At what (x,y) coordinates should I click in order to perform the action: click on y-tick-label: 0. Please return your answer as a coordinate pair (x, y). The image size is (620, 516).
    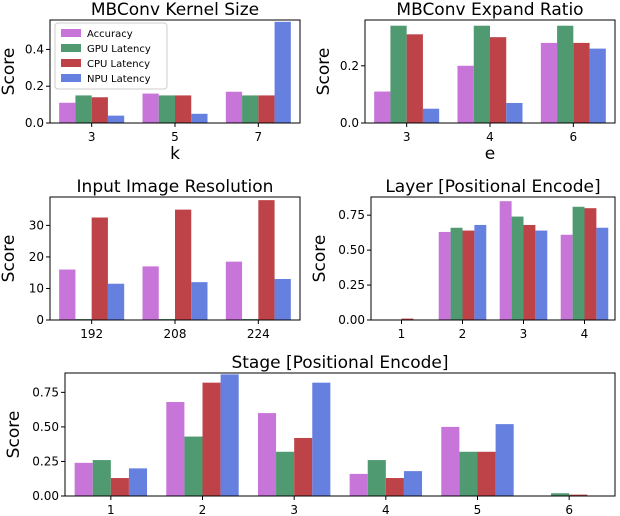
    Looking at the image, I should click on (40, 320).